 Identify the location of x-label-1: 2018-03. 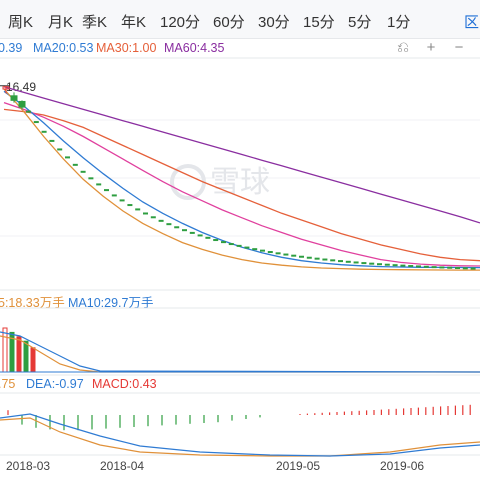
(28, 466).